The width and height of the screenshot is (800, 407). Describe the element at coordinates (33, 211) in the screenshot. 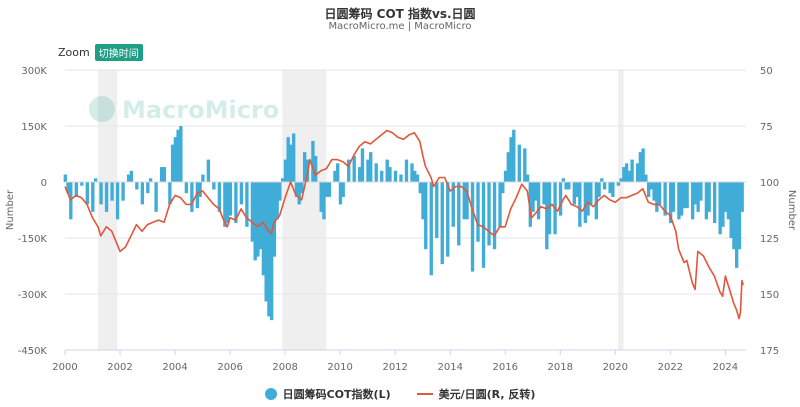

I see `left-axis: 300K 150K 0 -150K -300K -450K` at that location.